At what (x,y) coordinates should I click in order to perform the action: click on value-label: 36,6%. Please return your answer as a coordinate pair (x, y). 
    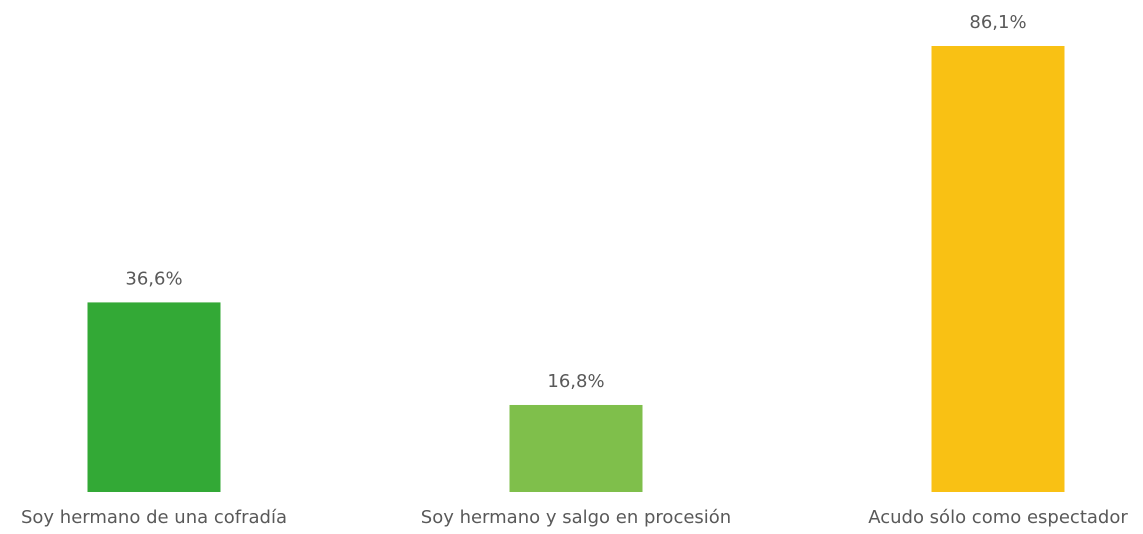
    Looking at the image, I should click on (153, 278).